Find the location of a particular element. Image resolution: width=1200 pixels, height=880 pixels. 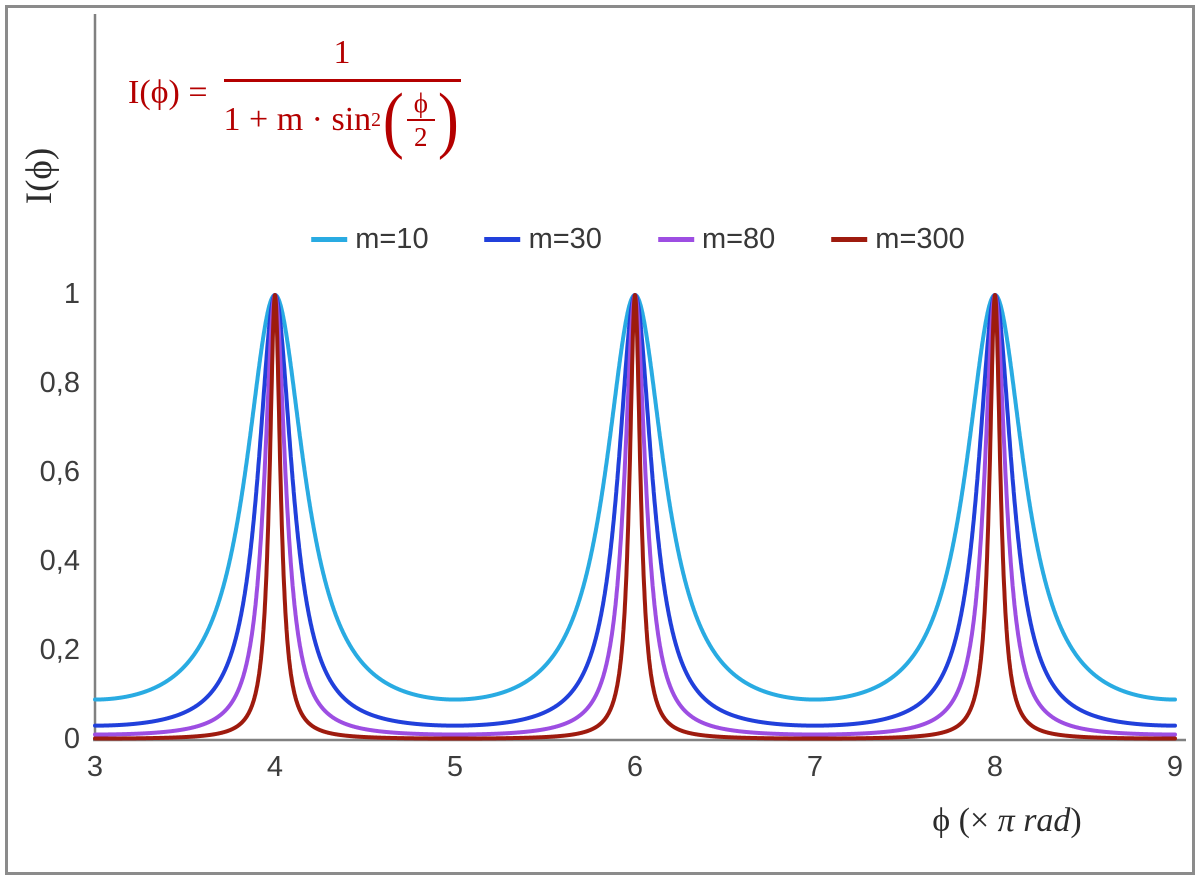

inner-numerator: ϕ is located at coordinates (420, 105).